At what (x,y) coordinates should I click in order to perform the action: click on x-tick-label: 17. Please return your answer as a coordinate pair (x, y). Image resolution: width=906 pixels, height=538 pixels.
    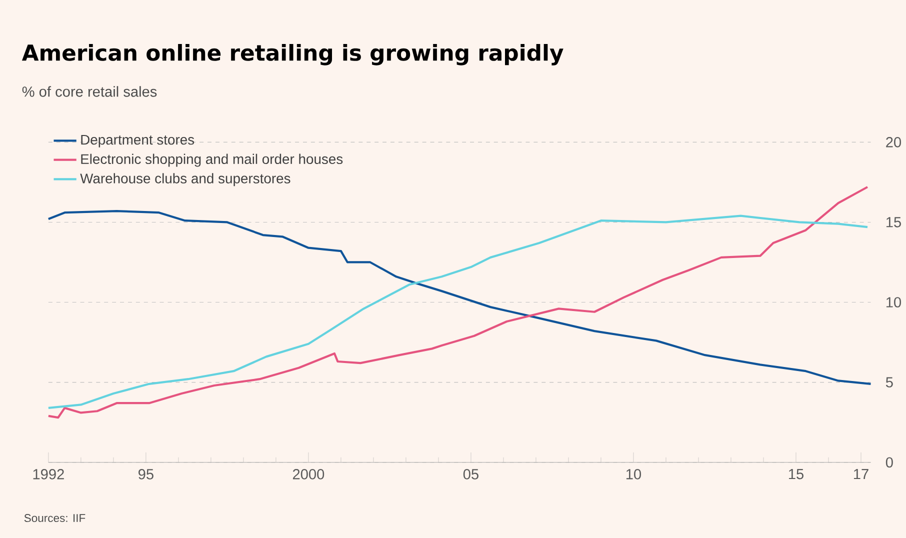
    Looking at the image, I should click on (861, 474).